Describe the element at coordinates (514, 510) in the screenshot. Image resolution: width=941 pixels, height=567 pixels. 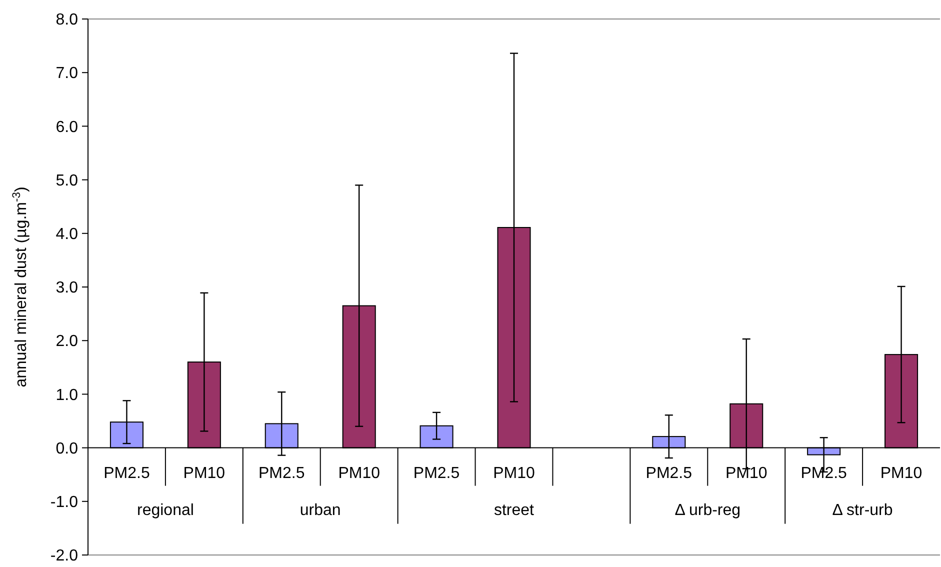
I see `annotation: street` at that location.